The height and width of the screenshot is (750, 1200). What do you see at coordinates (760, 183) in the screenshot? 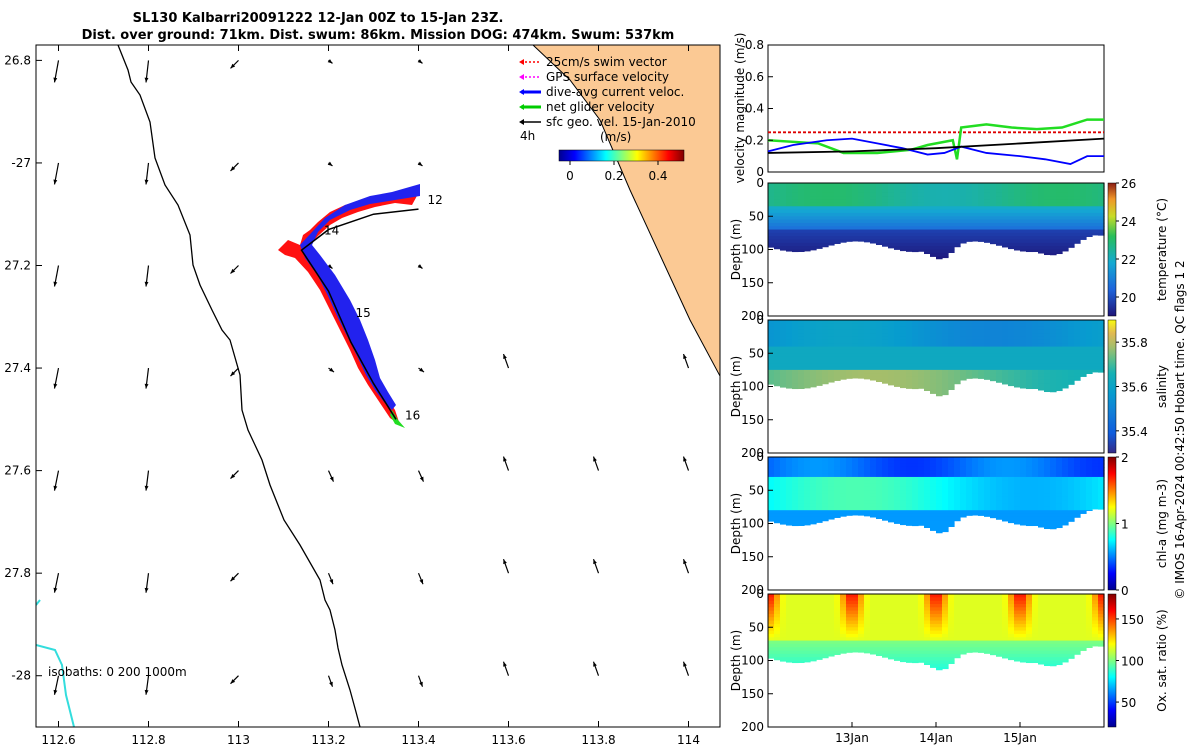
I see `section-ytick-label: 0` at bounding box center [760, 183].